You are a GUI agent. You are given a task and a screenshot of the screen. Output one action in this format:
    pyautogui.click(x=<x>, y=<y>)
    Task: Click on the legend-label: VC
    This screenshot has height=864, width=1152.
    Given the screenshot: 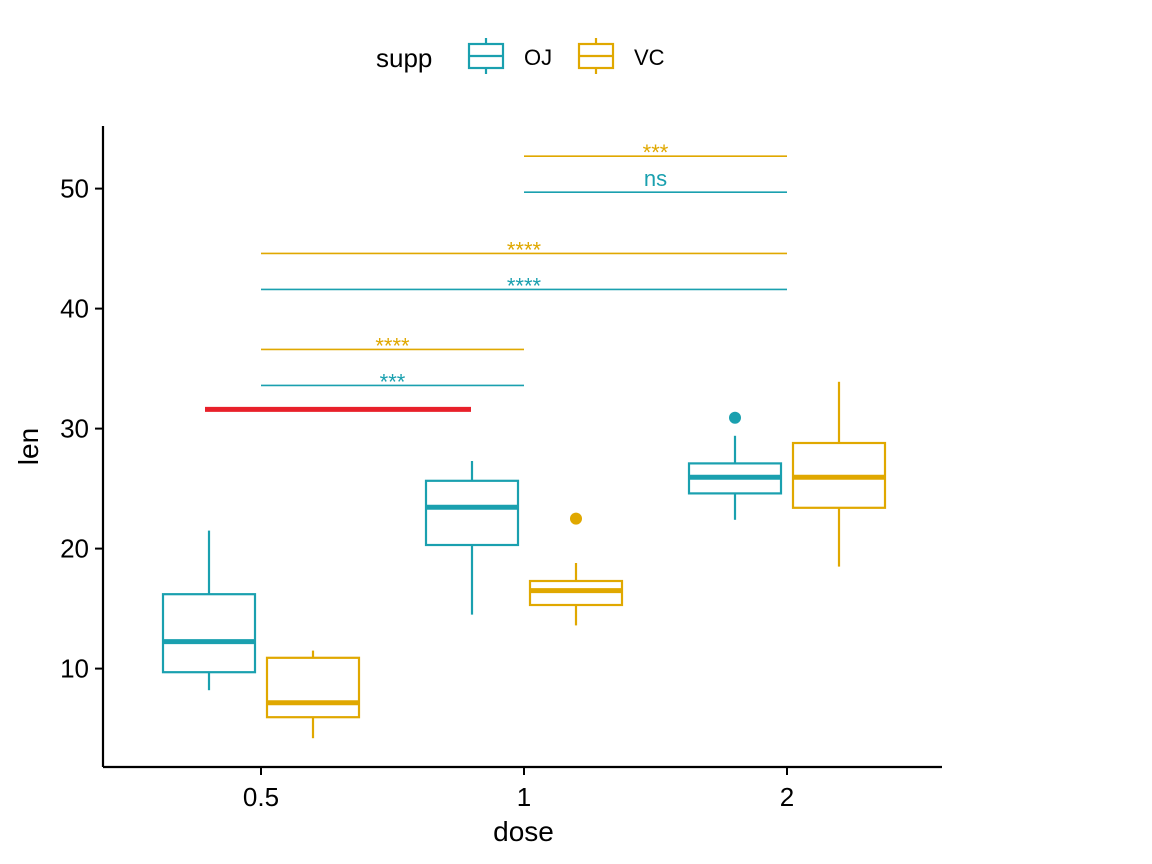 What is the action you would take?
    pyautogui.click(x=649, y=57)
    